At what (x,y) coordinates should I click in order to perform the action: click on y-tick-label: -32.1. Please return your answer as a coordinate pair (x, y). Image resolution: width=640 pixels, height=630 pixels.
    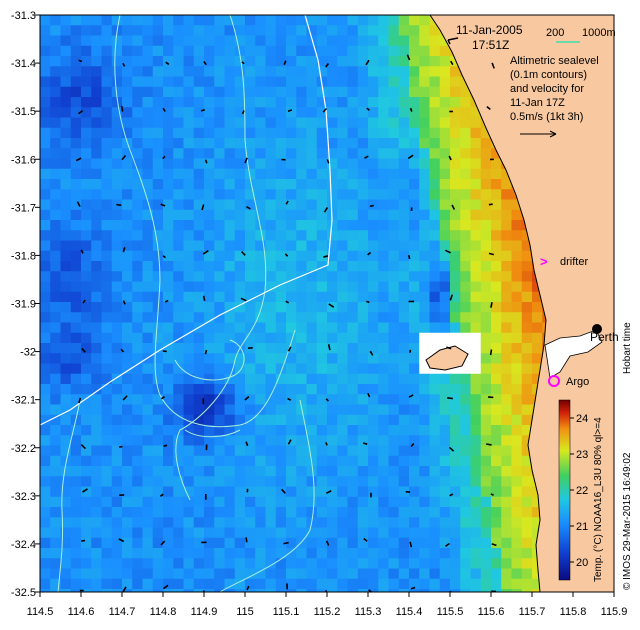
    Looking at the image, I should click on (23, 401).